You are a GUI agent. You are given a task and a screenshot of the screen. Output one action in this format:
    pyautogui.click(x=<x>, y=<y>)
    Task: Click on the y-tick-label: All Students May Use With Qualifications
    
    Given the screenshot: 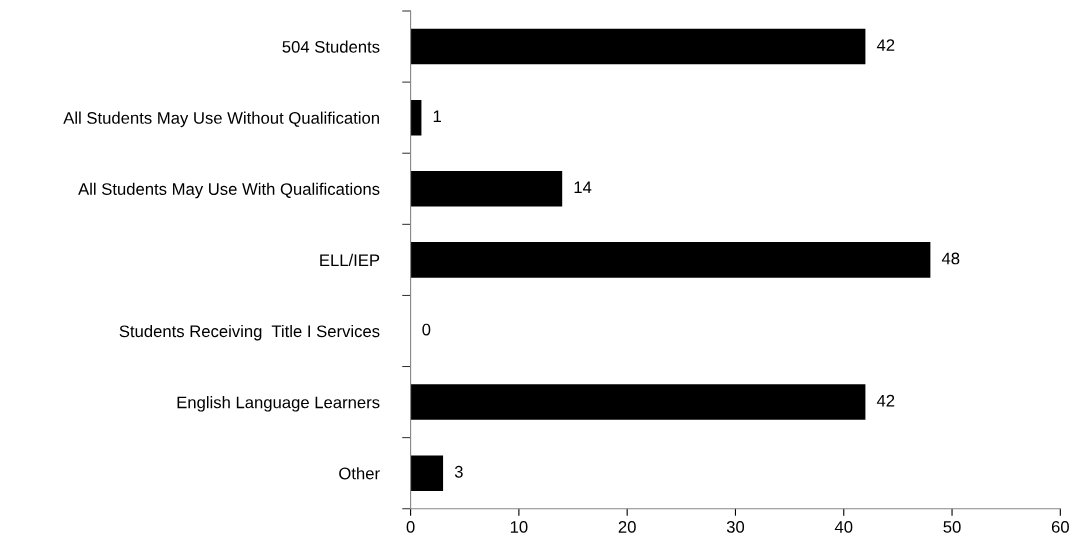 What is the action you would take?
    pyautogui.click(x=229, y=190)
    